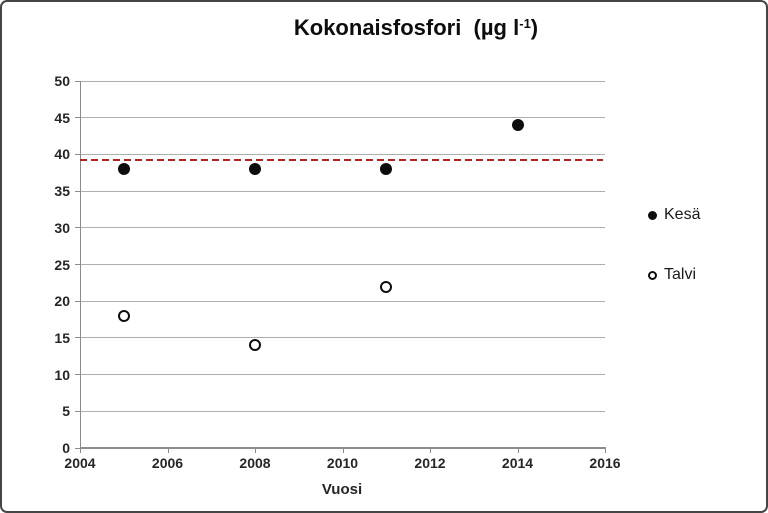  I want to click on y-axis-tick-label: 20, so click(62, 301).